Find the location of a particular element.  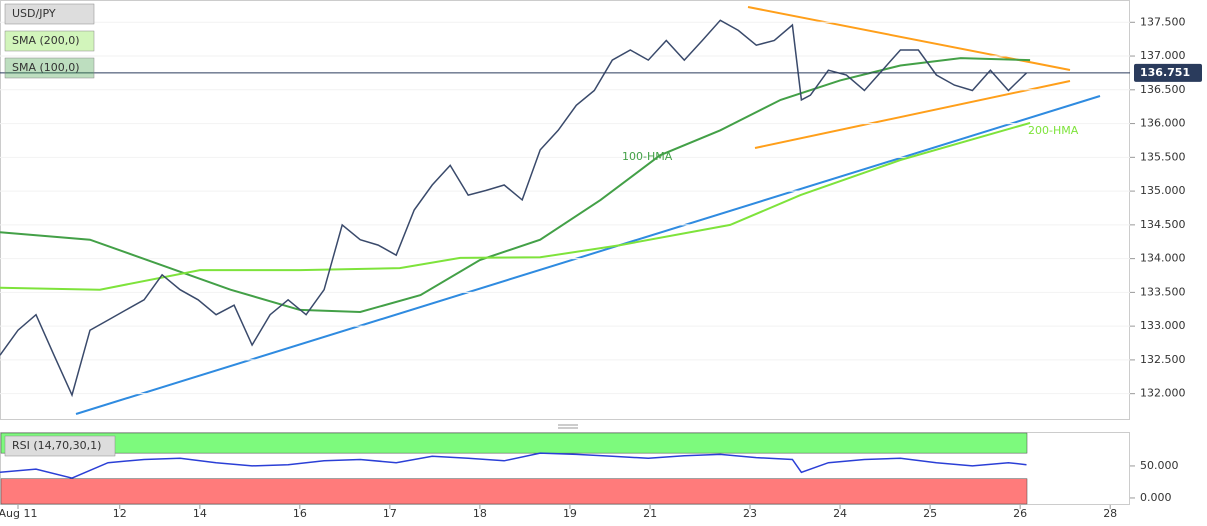

x-tick-label: 25 is located at coordinates (930, 513).